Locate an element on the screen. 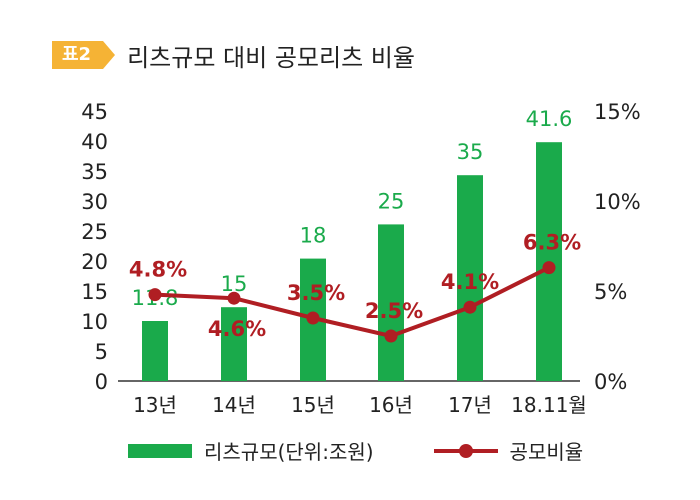 The width and height of the screenshot is (700, 500). line-data-label: 6.3% is located at coordinates (552, 243).